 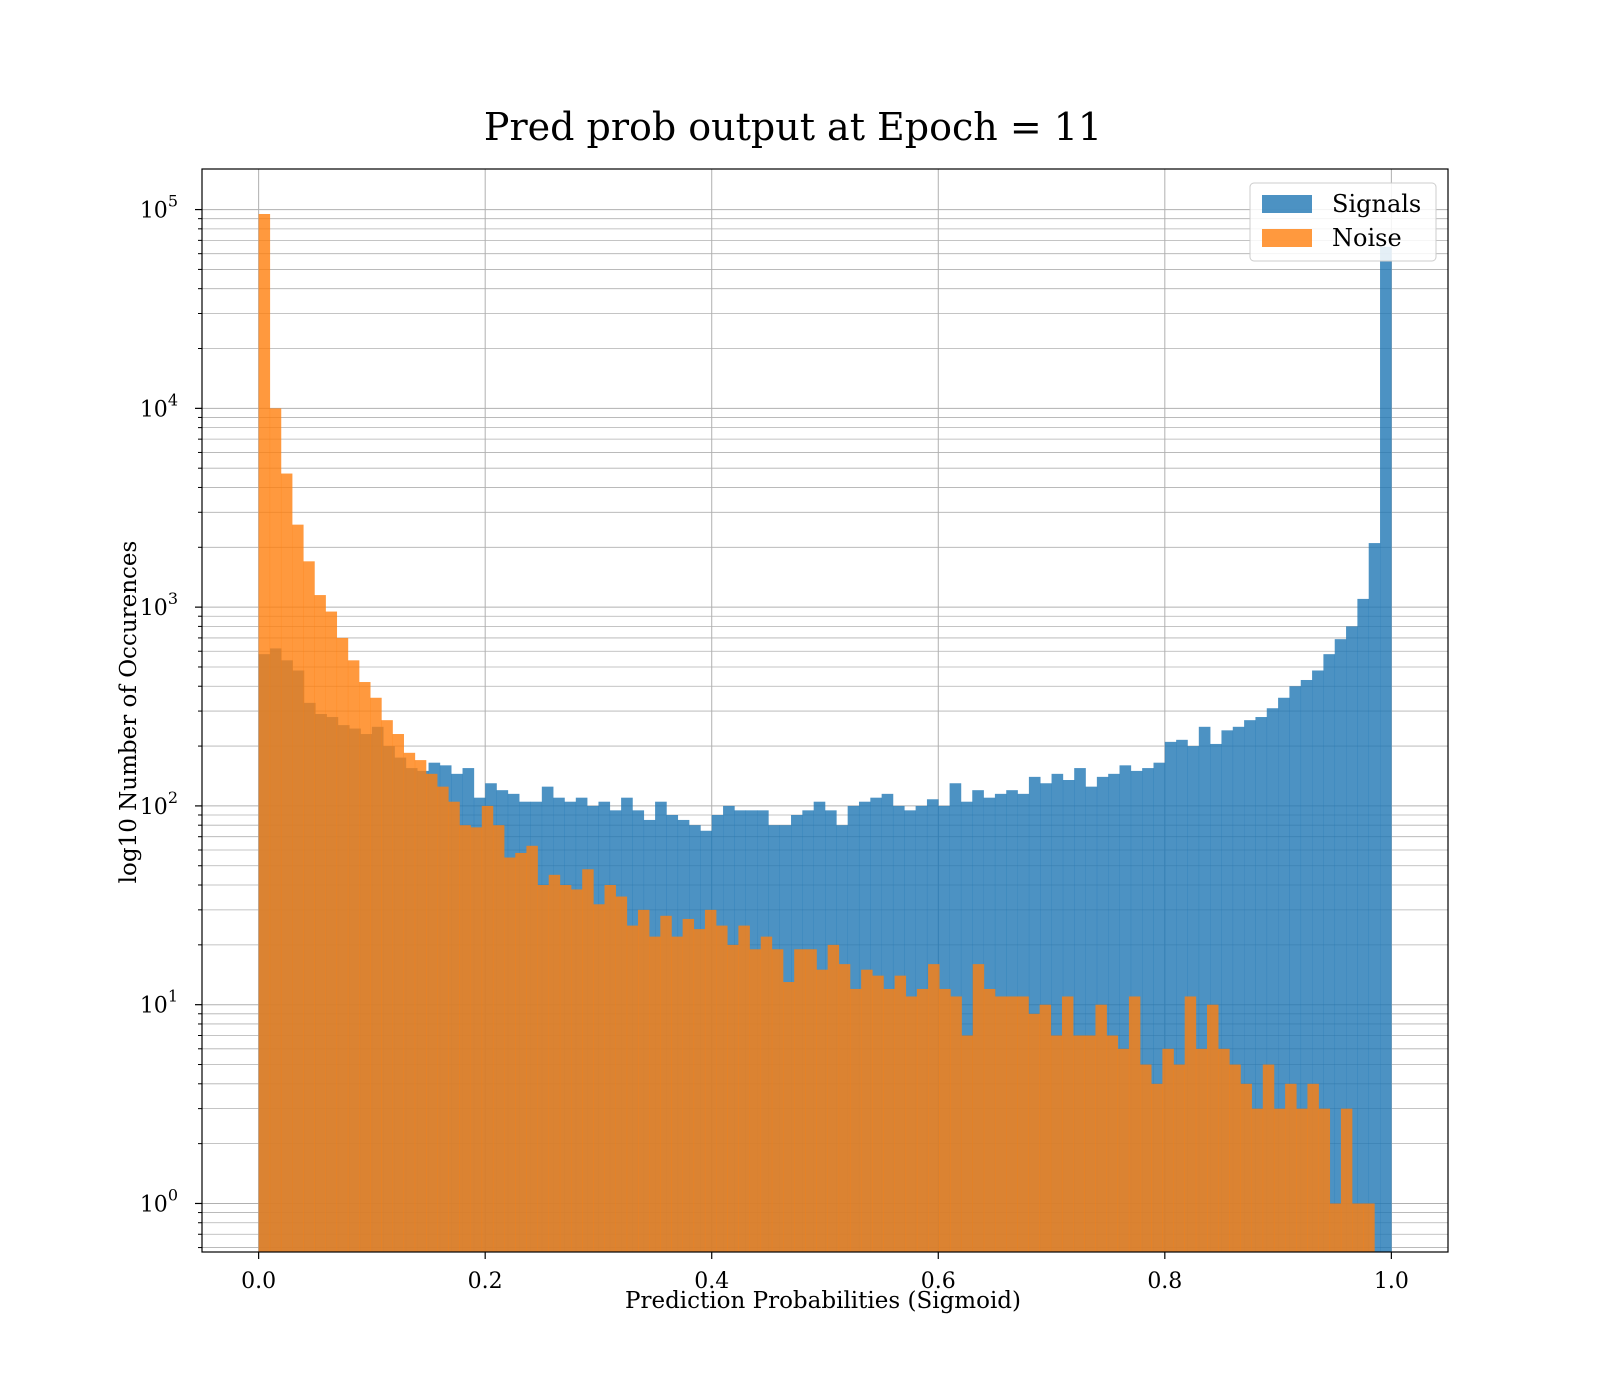 I want to click on x-tick-label: 0.8, so click(x=1164, y=1281).